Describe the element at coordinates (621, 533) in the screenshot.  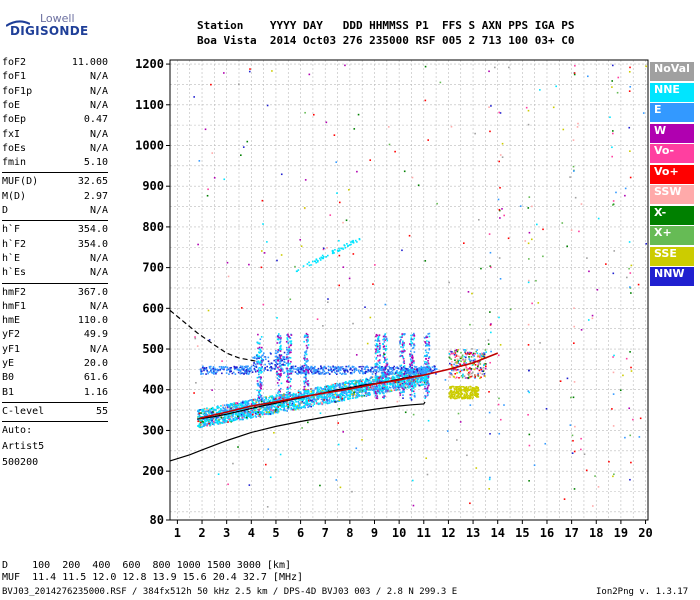
I see `x-tick-label: 19` at that location.